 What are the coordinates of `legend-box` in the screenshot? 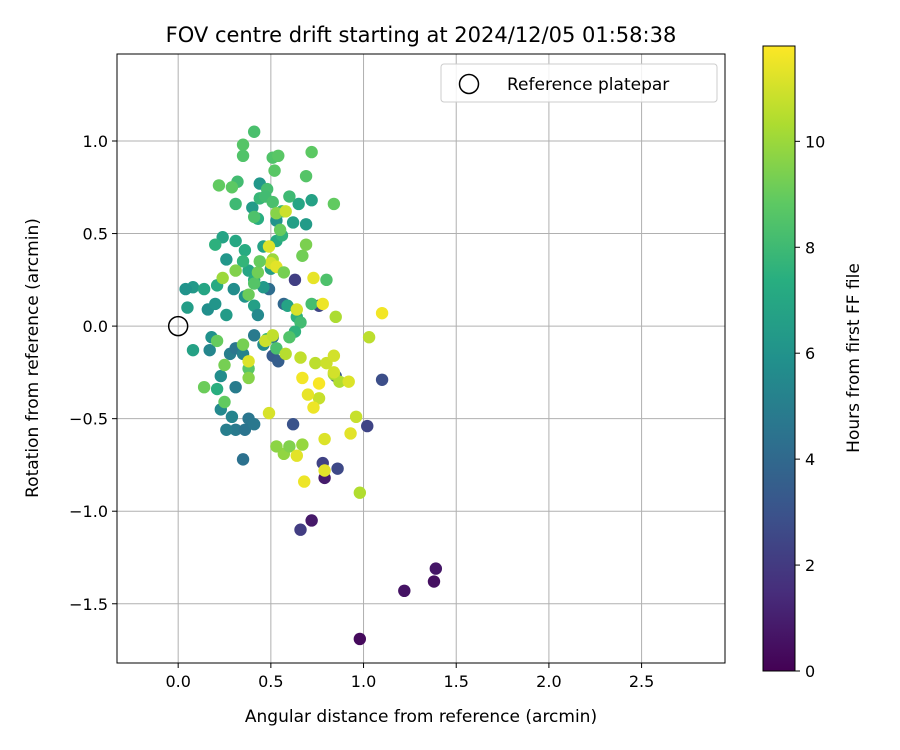 It's located at (579, 83).